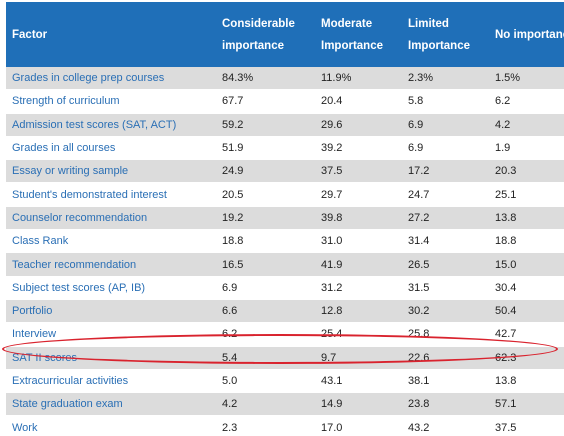  I want to click on cell-moderate: 31.0, so click(358, 241).